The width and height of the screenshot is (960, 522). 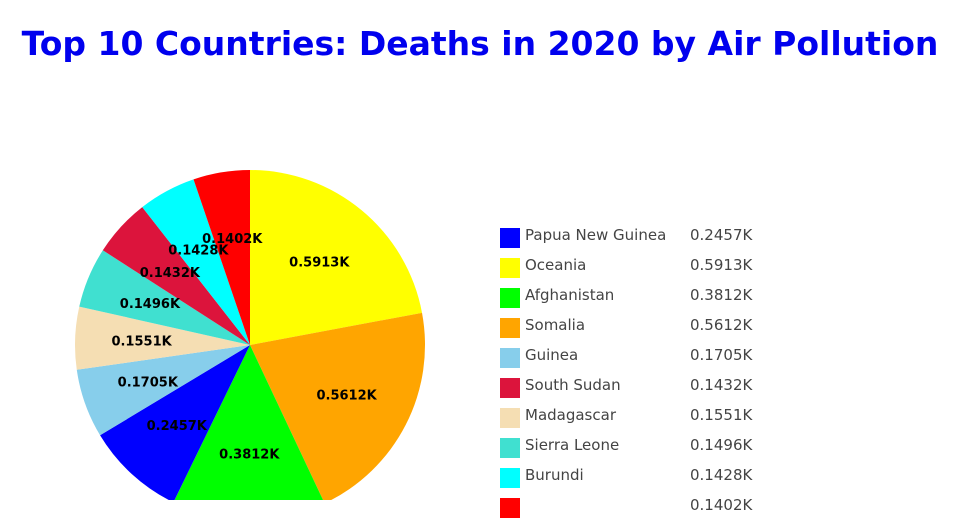 I want to click on legend-value: 0.1402K, so click(x=721, y=505).